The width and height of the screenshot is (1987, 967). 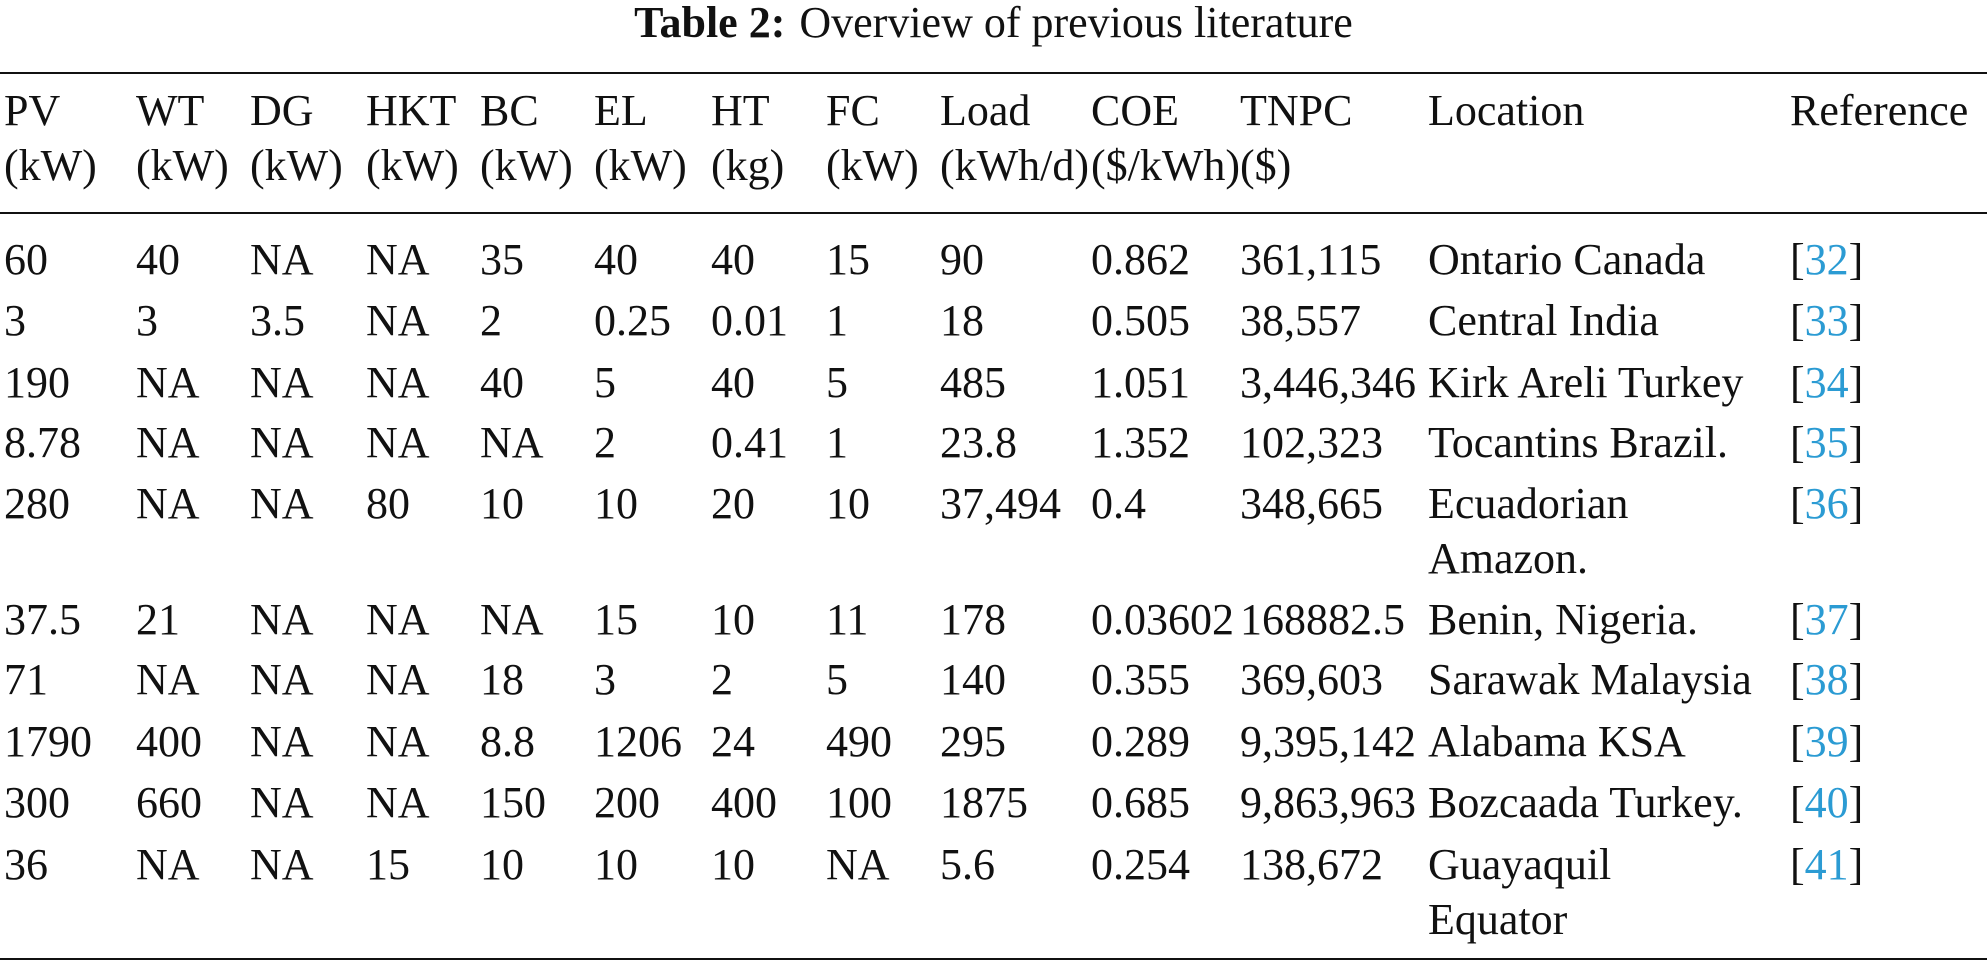 What do you see at coordinates (973, 679) in the screenshot?
I see `table-cell: 140` at bounding box center [973, 679].